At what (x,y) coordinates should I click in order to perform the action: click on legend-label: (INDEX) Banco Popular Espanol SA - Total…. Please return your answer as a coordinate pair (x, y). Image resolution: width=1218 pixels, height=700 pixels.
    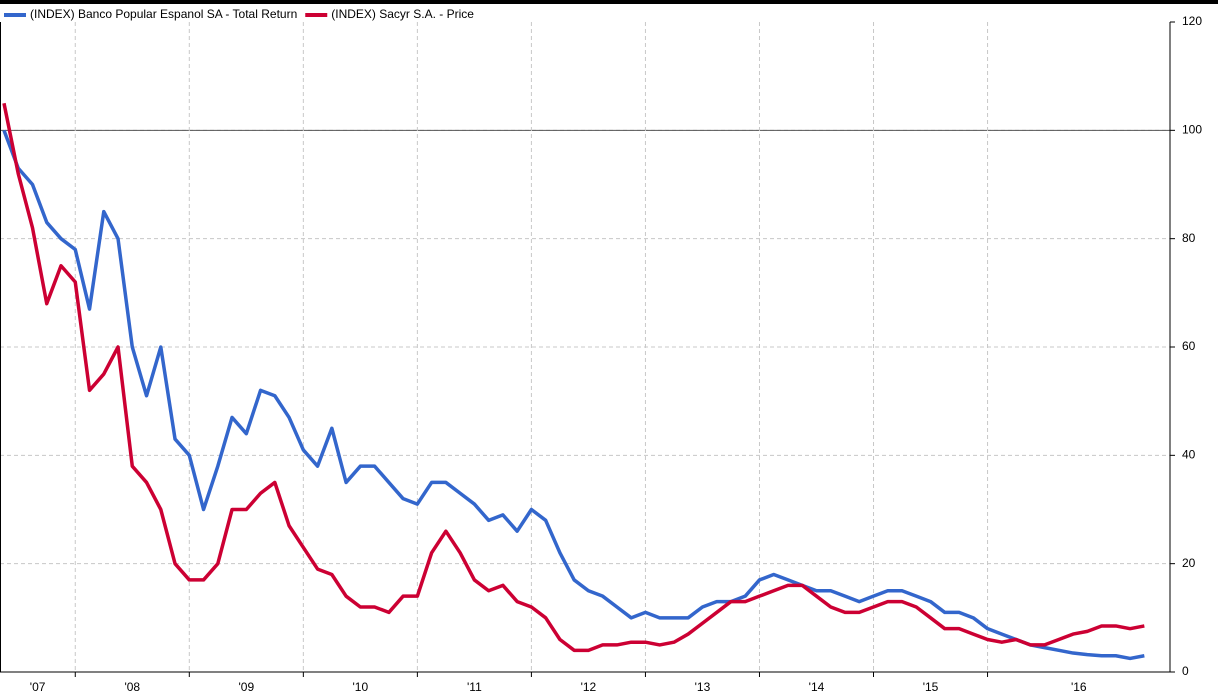
    Looking at the image, I should click on (163, 14).